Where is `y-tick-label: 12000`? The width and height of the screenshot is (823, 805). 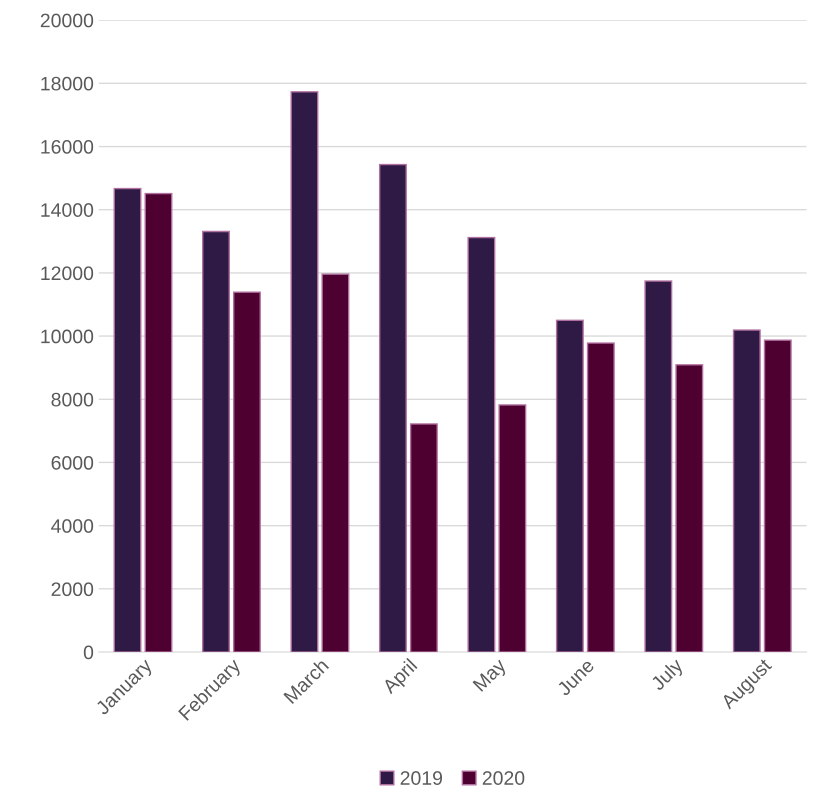 y-tick-label: 12000 is located at coordinates (67, 273).